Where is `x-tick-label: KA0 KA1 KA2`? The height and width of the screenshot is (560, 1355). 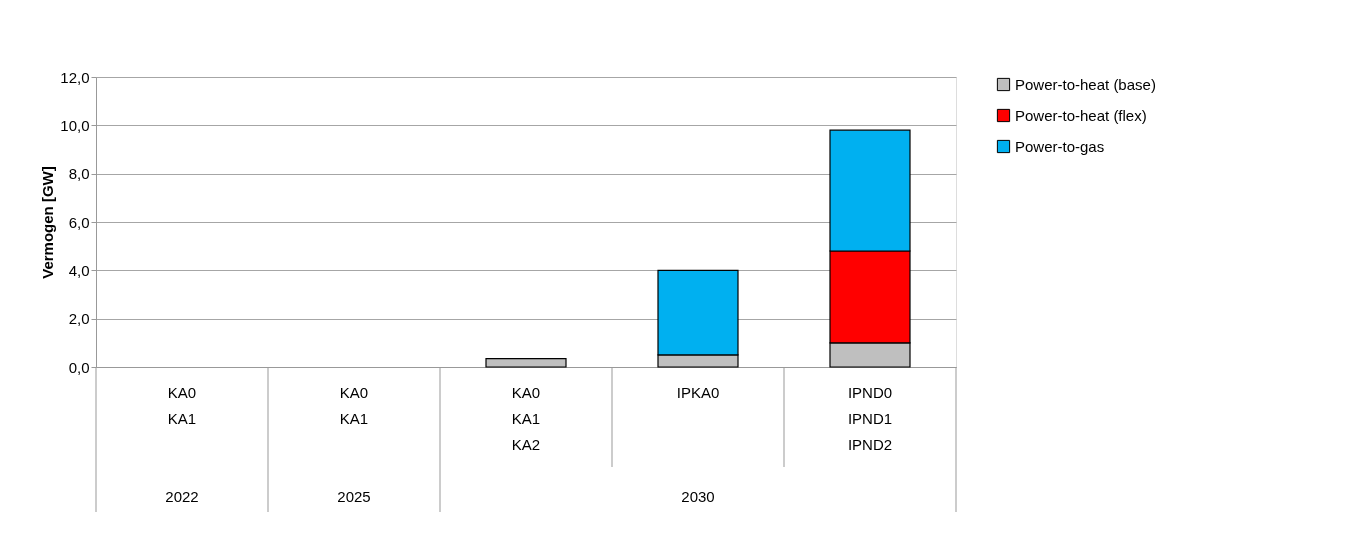
x-tick-label: KA0 KA1 KA2 is located at coordinates (526, 418).